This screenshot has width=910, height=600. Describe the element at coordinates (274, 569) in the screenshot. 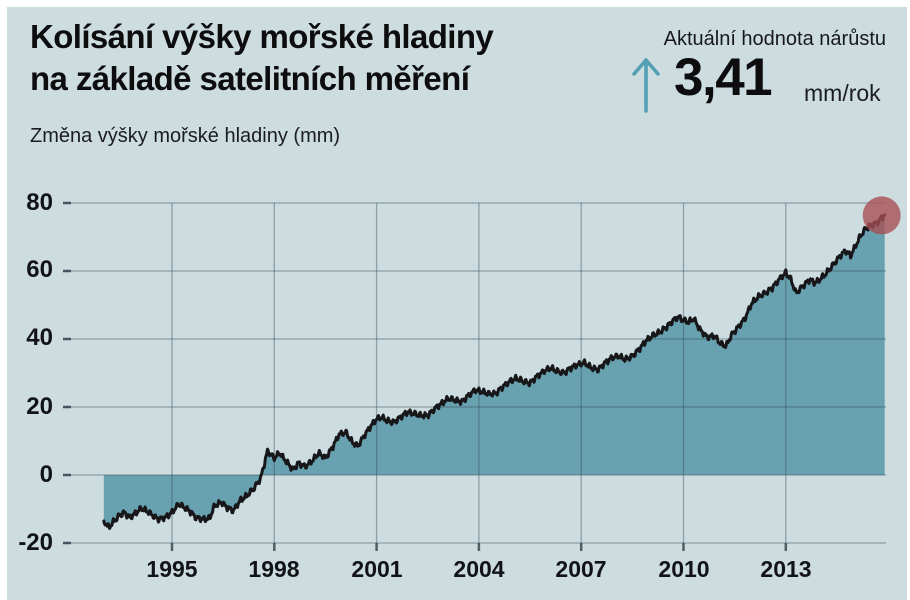

I see `x-axis-label: 1998` at that location.